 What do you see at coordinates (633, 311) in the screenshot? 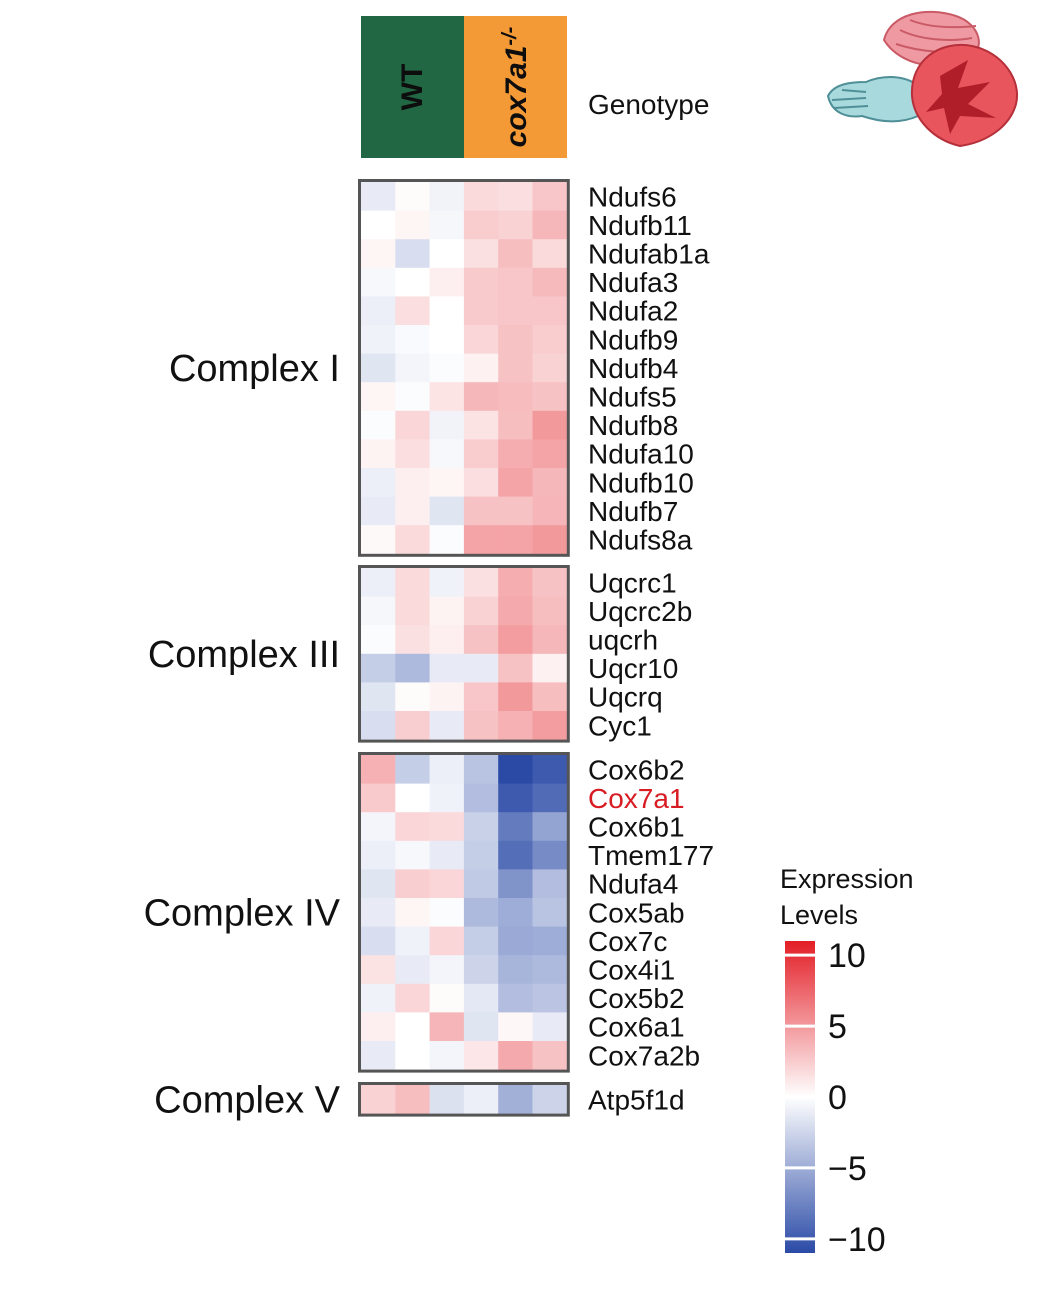
I see `gene-label: Ndufa2` at bounding box center [633, 311].